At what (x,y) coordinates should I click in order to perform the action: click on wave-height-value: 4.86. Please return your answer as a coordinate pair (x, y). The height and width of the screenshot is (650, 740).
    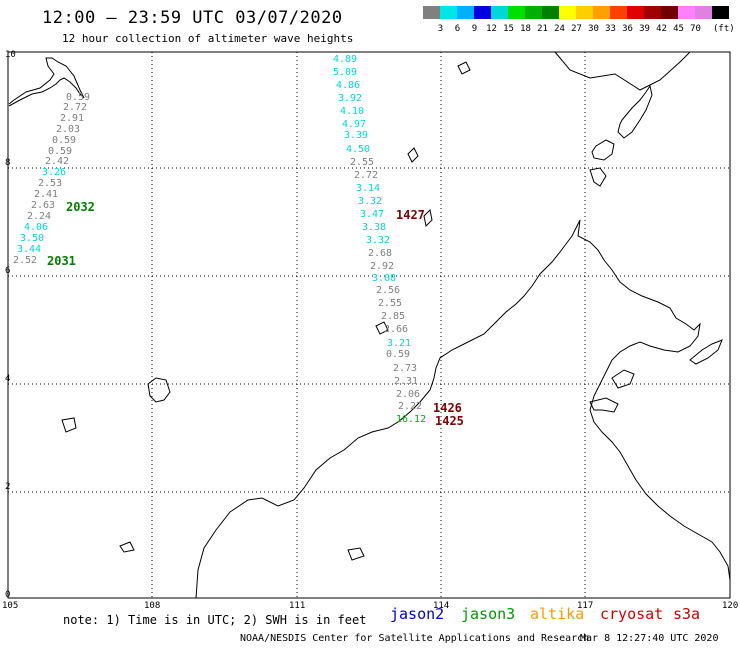
    Looking at the image, I should click on (348, 85).